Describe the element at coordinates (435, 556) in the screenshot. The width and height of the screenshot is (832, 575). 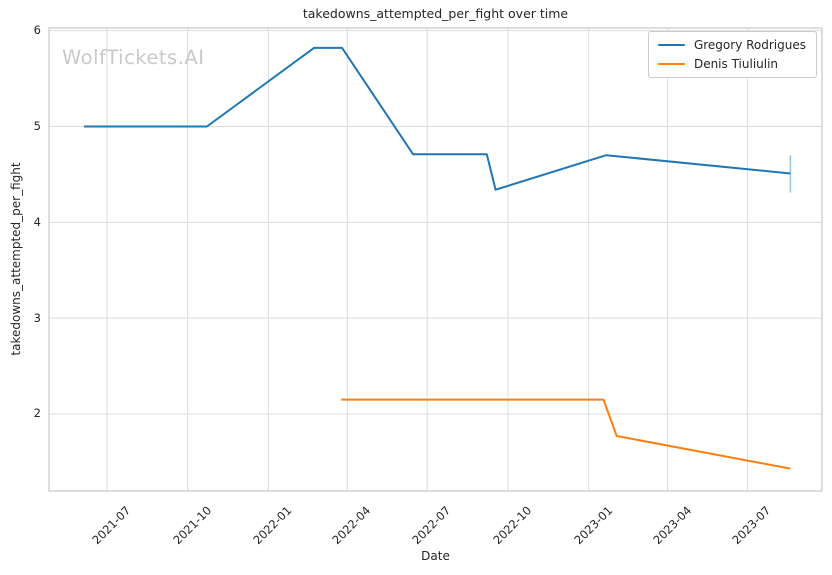
I see `x-axis-label: Date` at that location.